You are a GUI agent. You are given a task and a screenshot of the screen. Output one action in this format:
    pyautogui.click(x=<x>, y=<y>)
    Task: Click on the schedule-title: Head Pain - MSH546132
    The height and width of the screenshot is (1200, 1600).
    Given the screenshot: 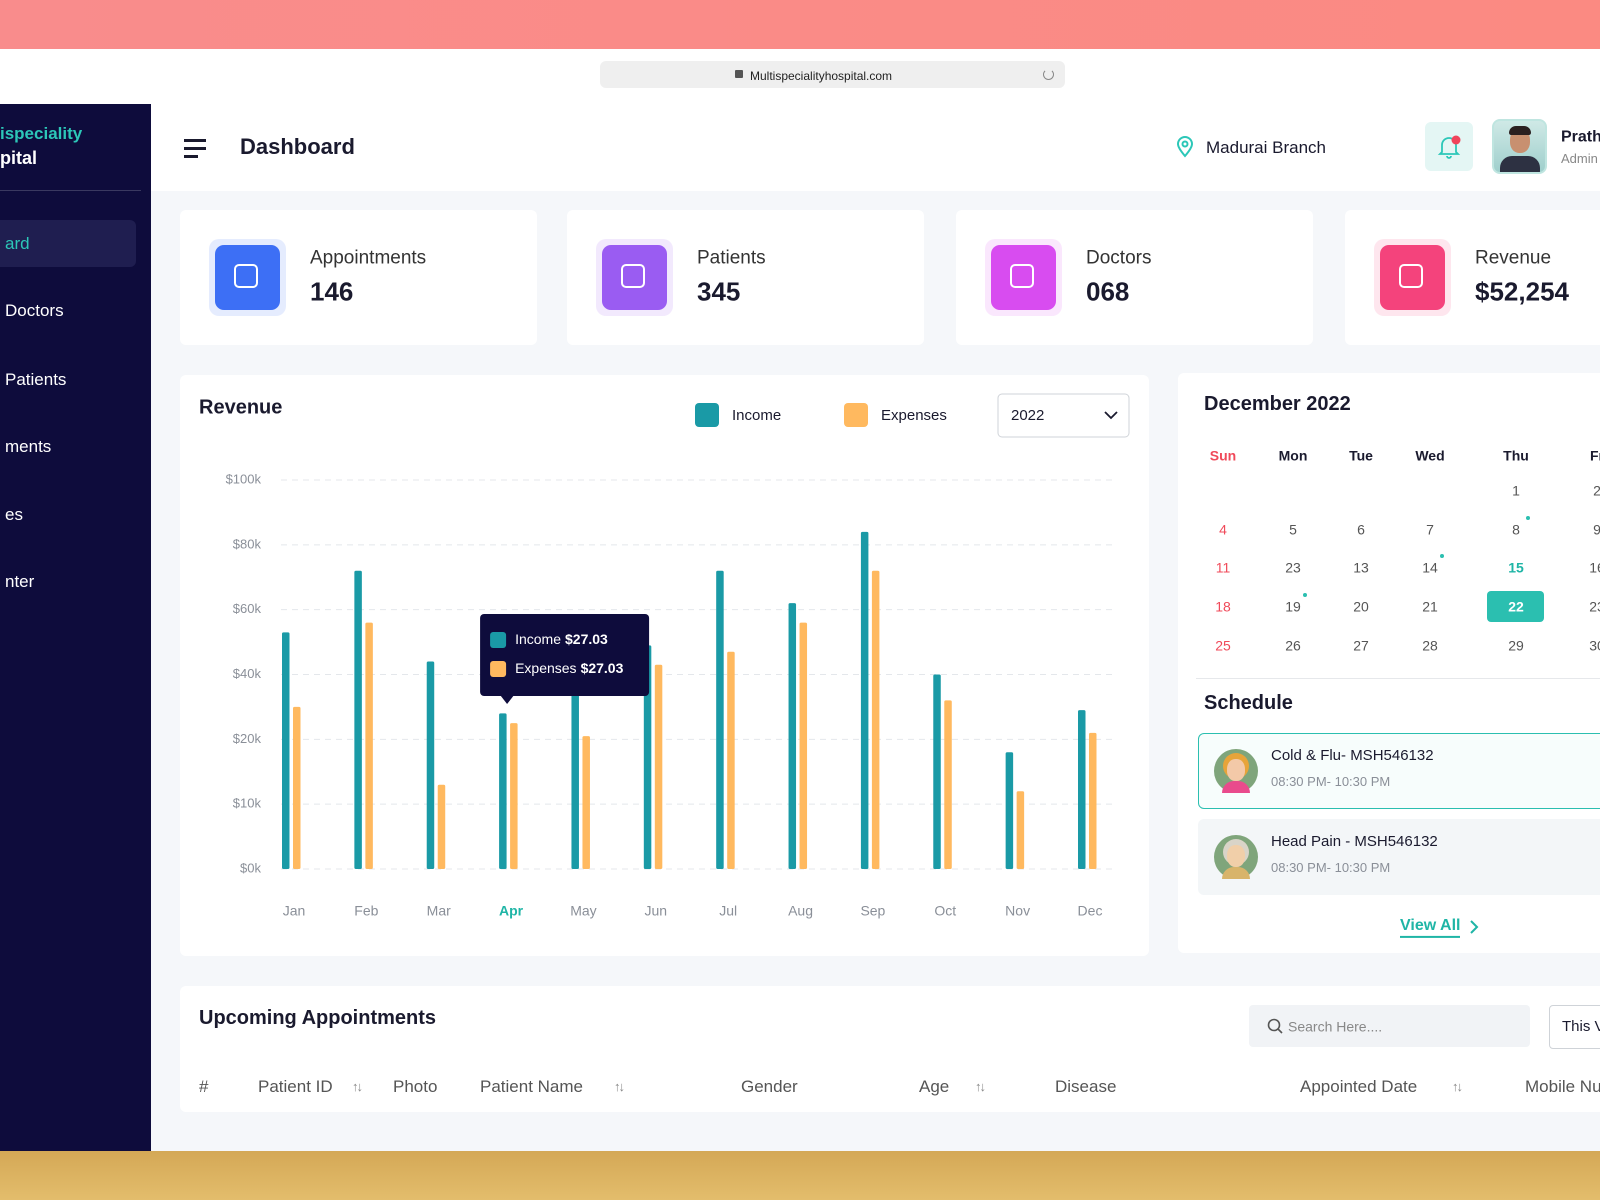 What is the action you would take?
    pyautogui.click(x=1354, y=841)
    